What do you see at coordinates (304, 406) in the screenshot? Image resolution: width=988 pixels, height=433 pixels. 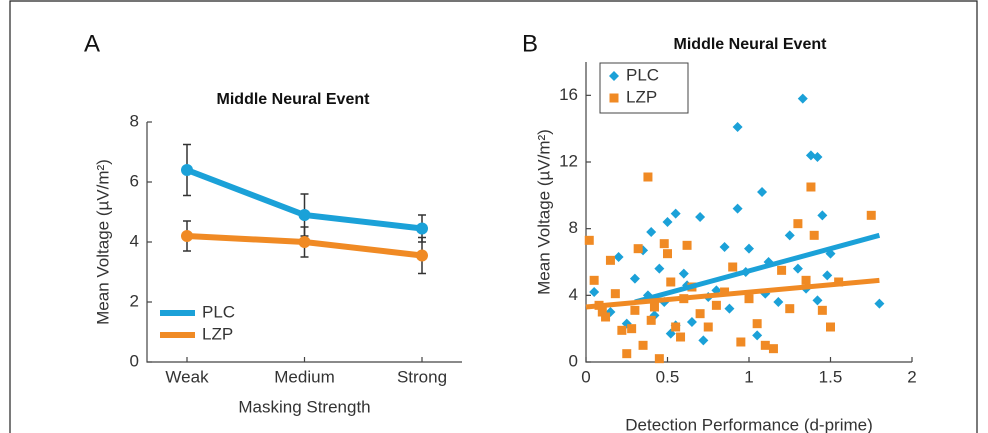 I see `x-axis-label: Masking Strength` at bounding box center [304, 406].